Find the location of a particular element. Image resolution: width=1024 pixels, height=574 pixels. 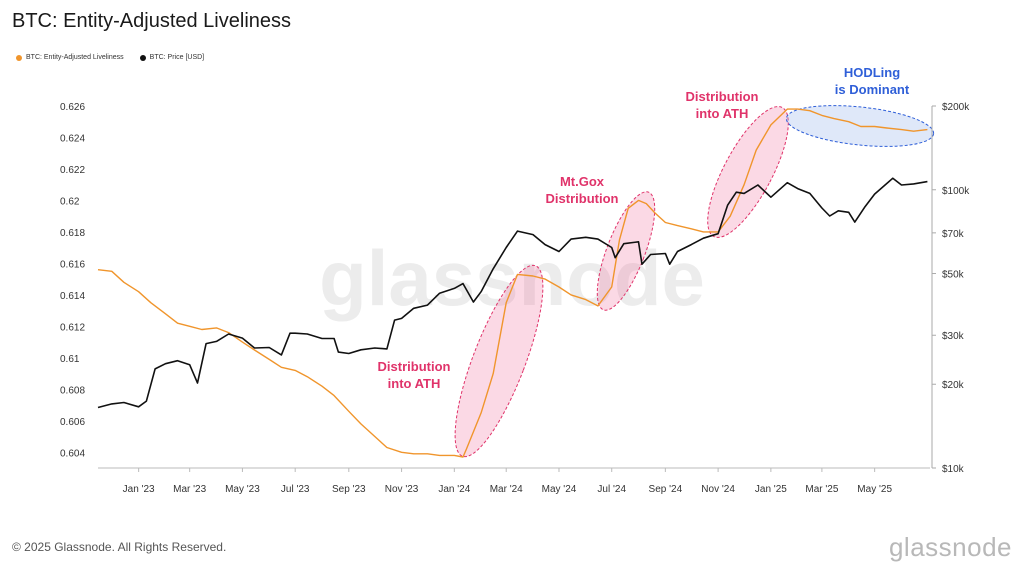

left-tick-label: 0.606 is located at coordinates (72, 422).